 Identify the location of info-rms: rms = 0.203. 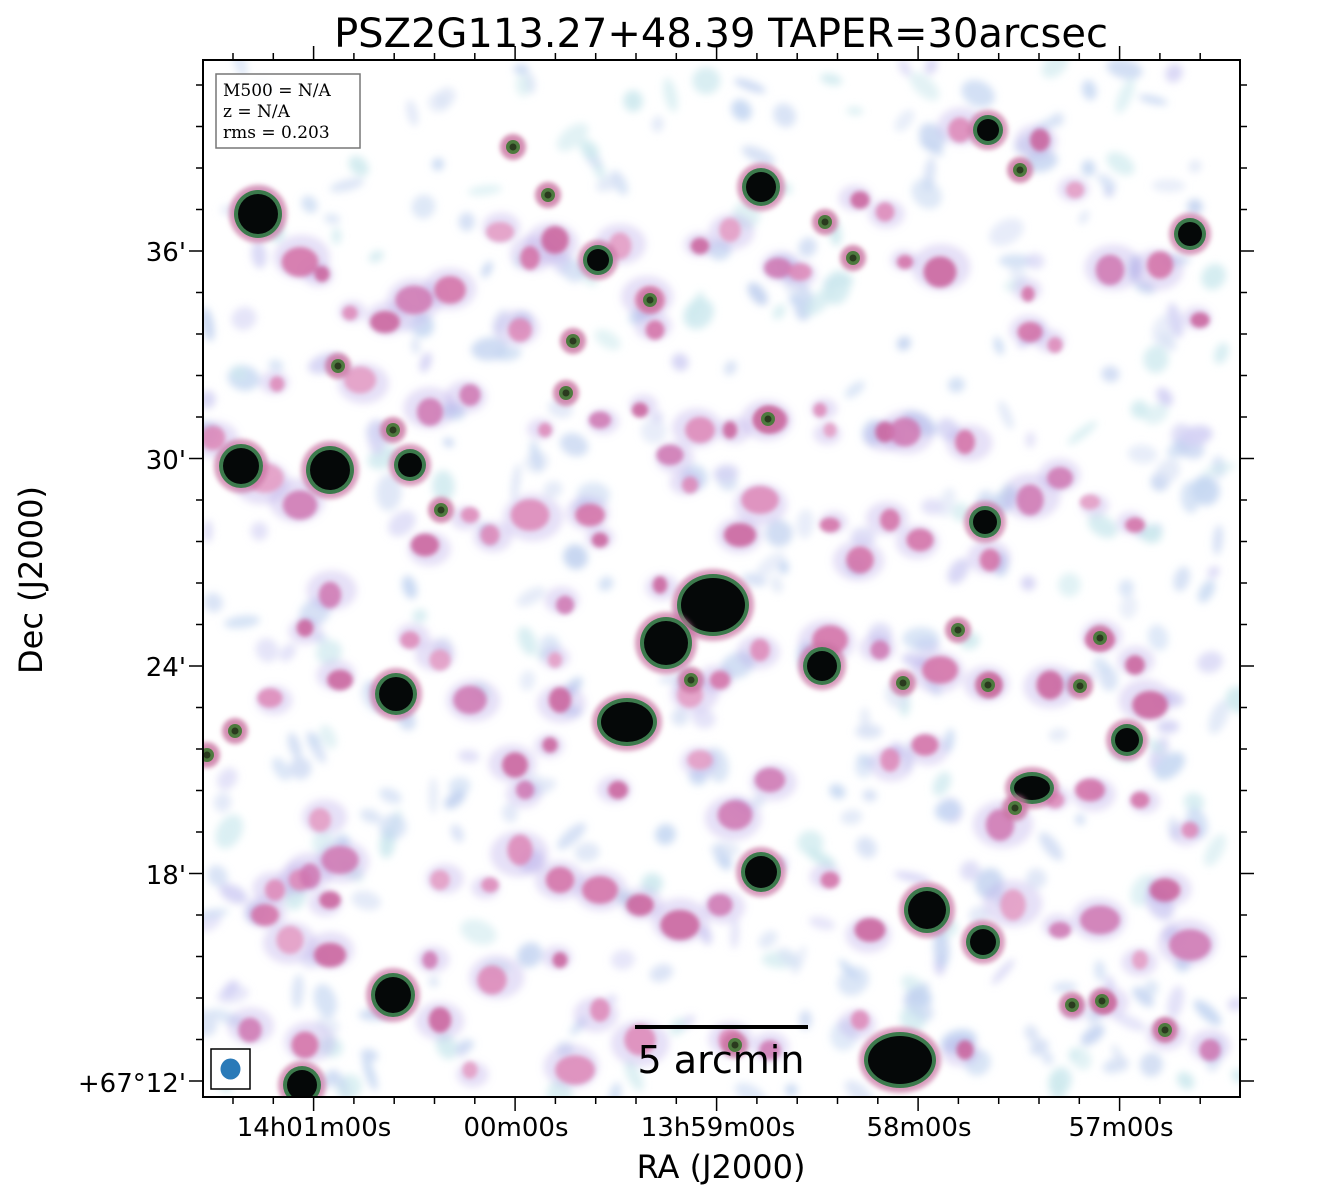
(276, 133).